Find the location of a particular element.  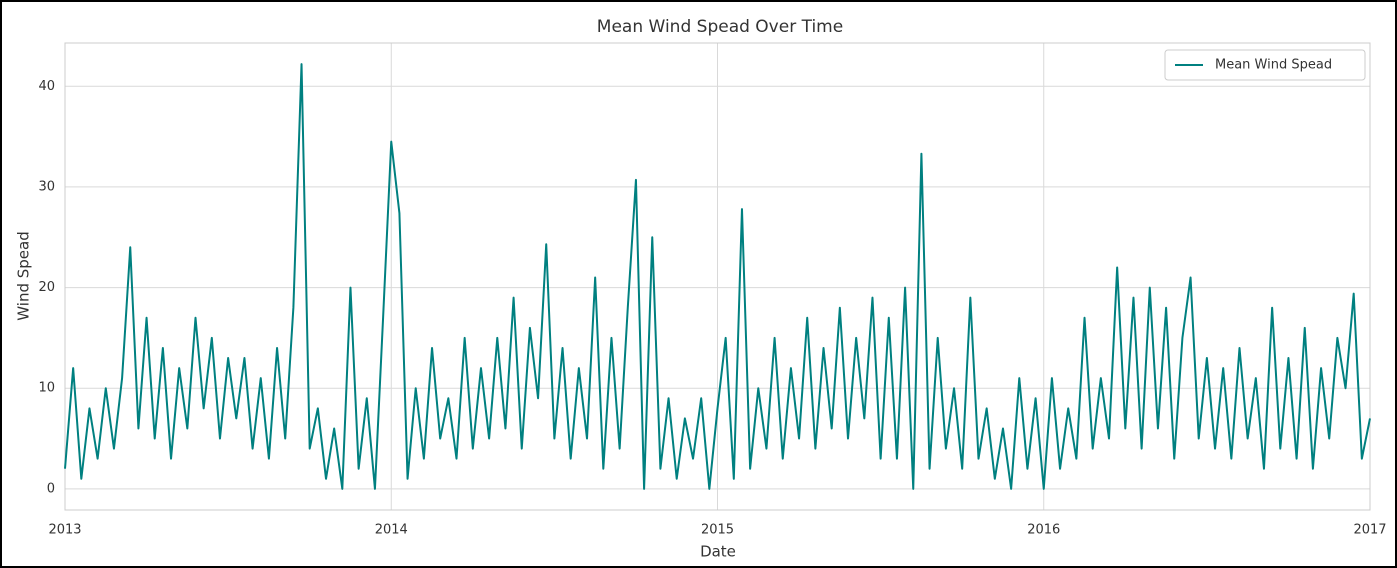

x-tick-label: 2013 is located at coordinates (64, 530).